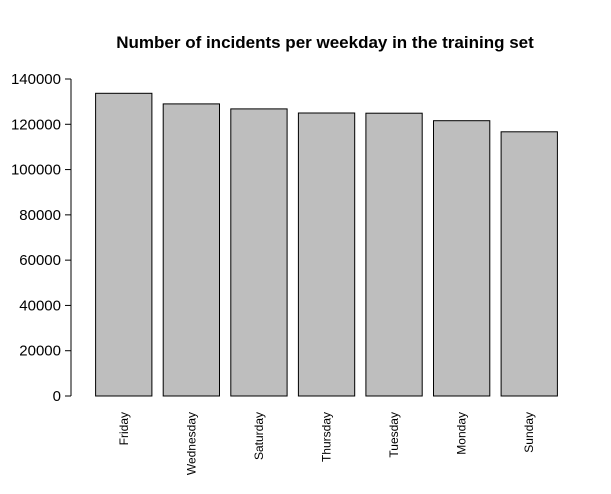 The height and width of the screenshot is (494, 611). I want to click on y-tick-label: 140000, so click(36, 79).